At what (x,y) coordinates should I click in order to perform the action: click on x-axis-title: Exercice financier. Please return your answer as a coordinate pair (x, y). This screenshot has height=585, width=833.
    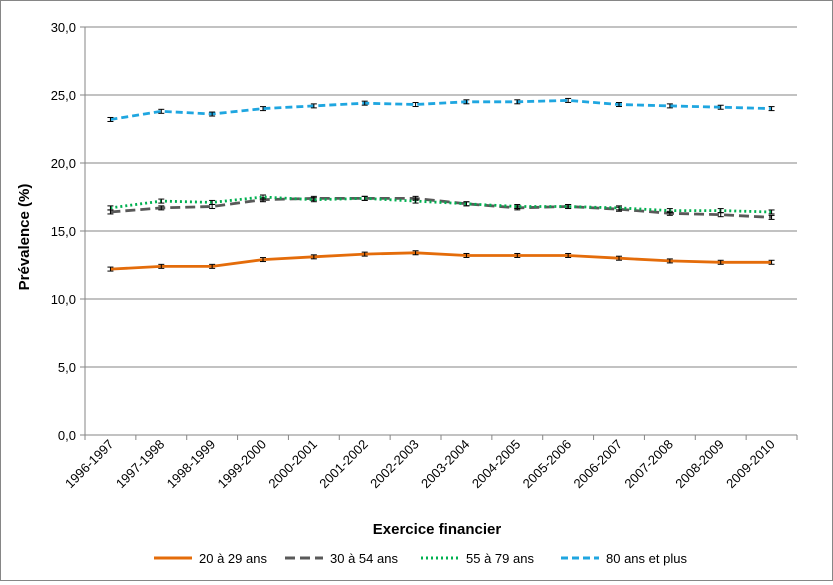
    Looking at the image, I should click on (437, 529).